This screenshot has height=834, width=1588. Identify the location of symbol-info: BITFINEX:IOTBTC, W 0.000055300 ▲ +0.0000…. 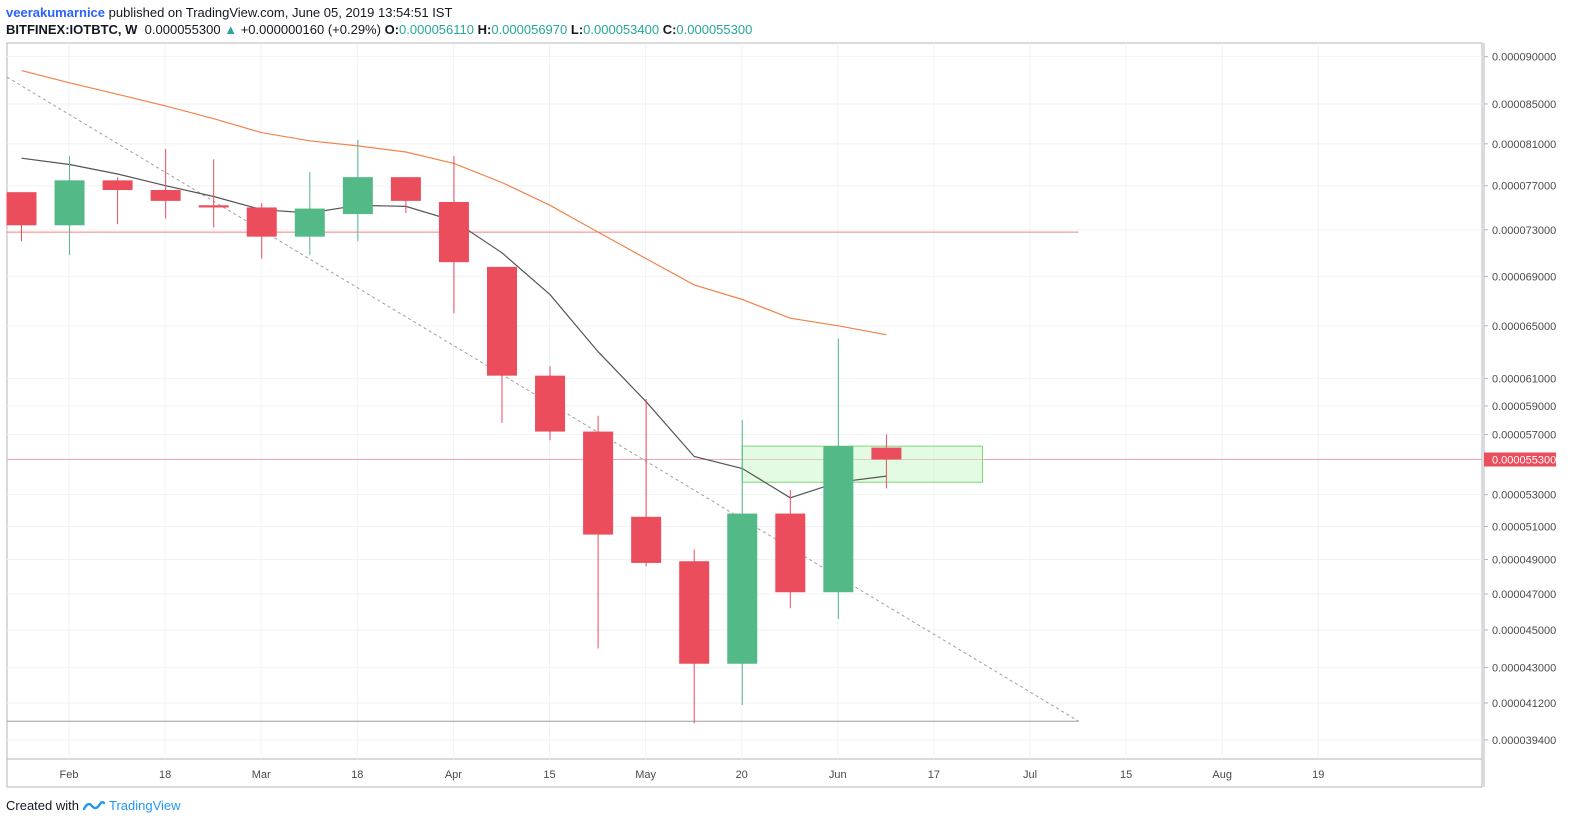
(379, 29).